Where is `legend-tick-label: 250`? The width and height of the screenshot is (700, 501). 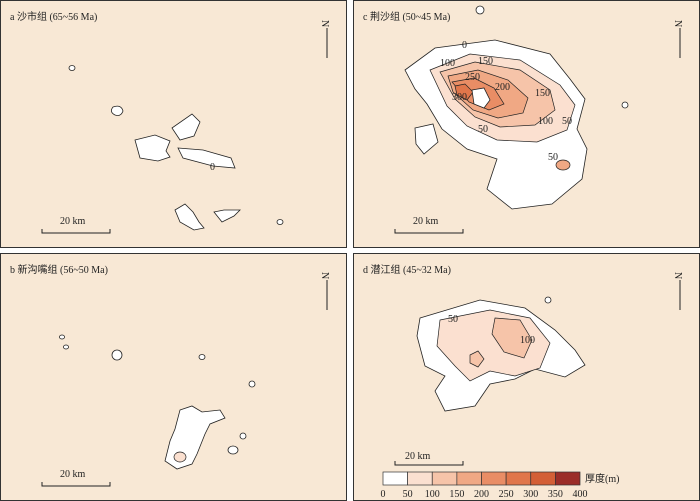
legend-tick-label: 250 is located at coordinates (506, 494).